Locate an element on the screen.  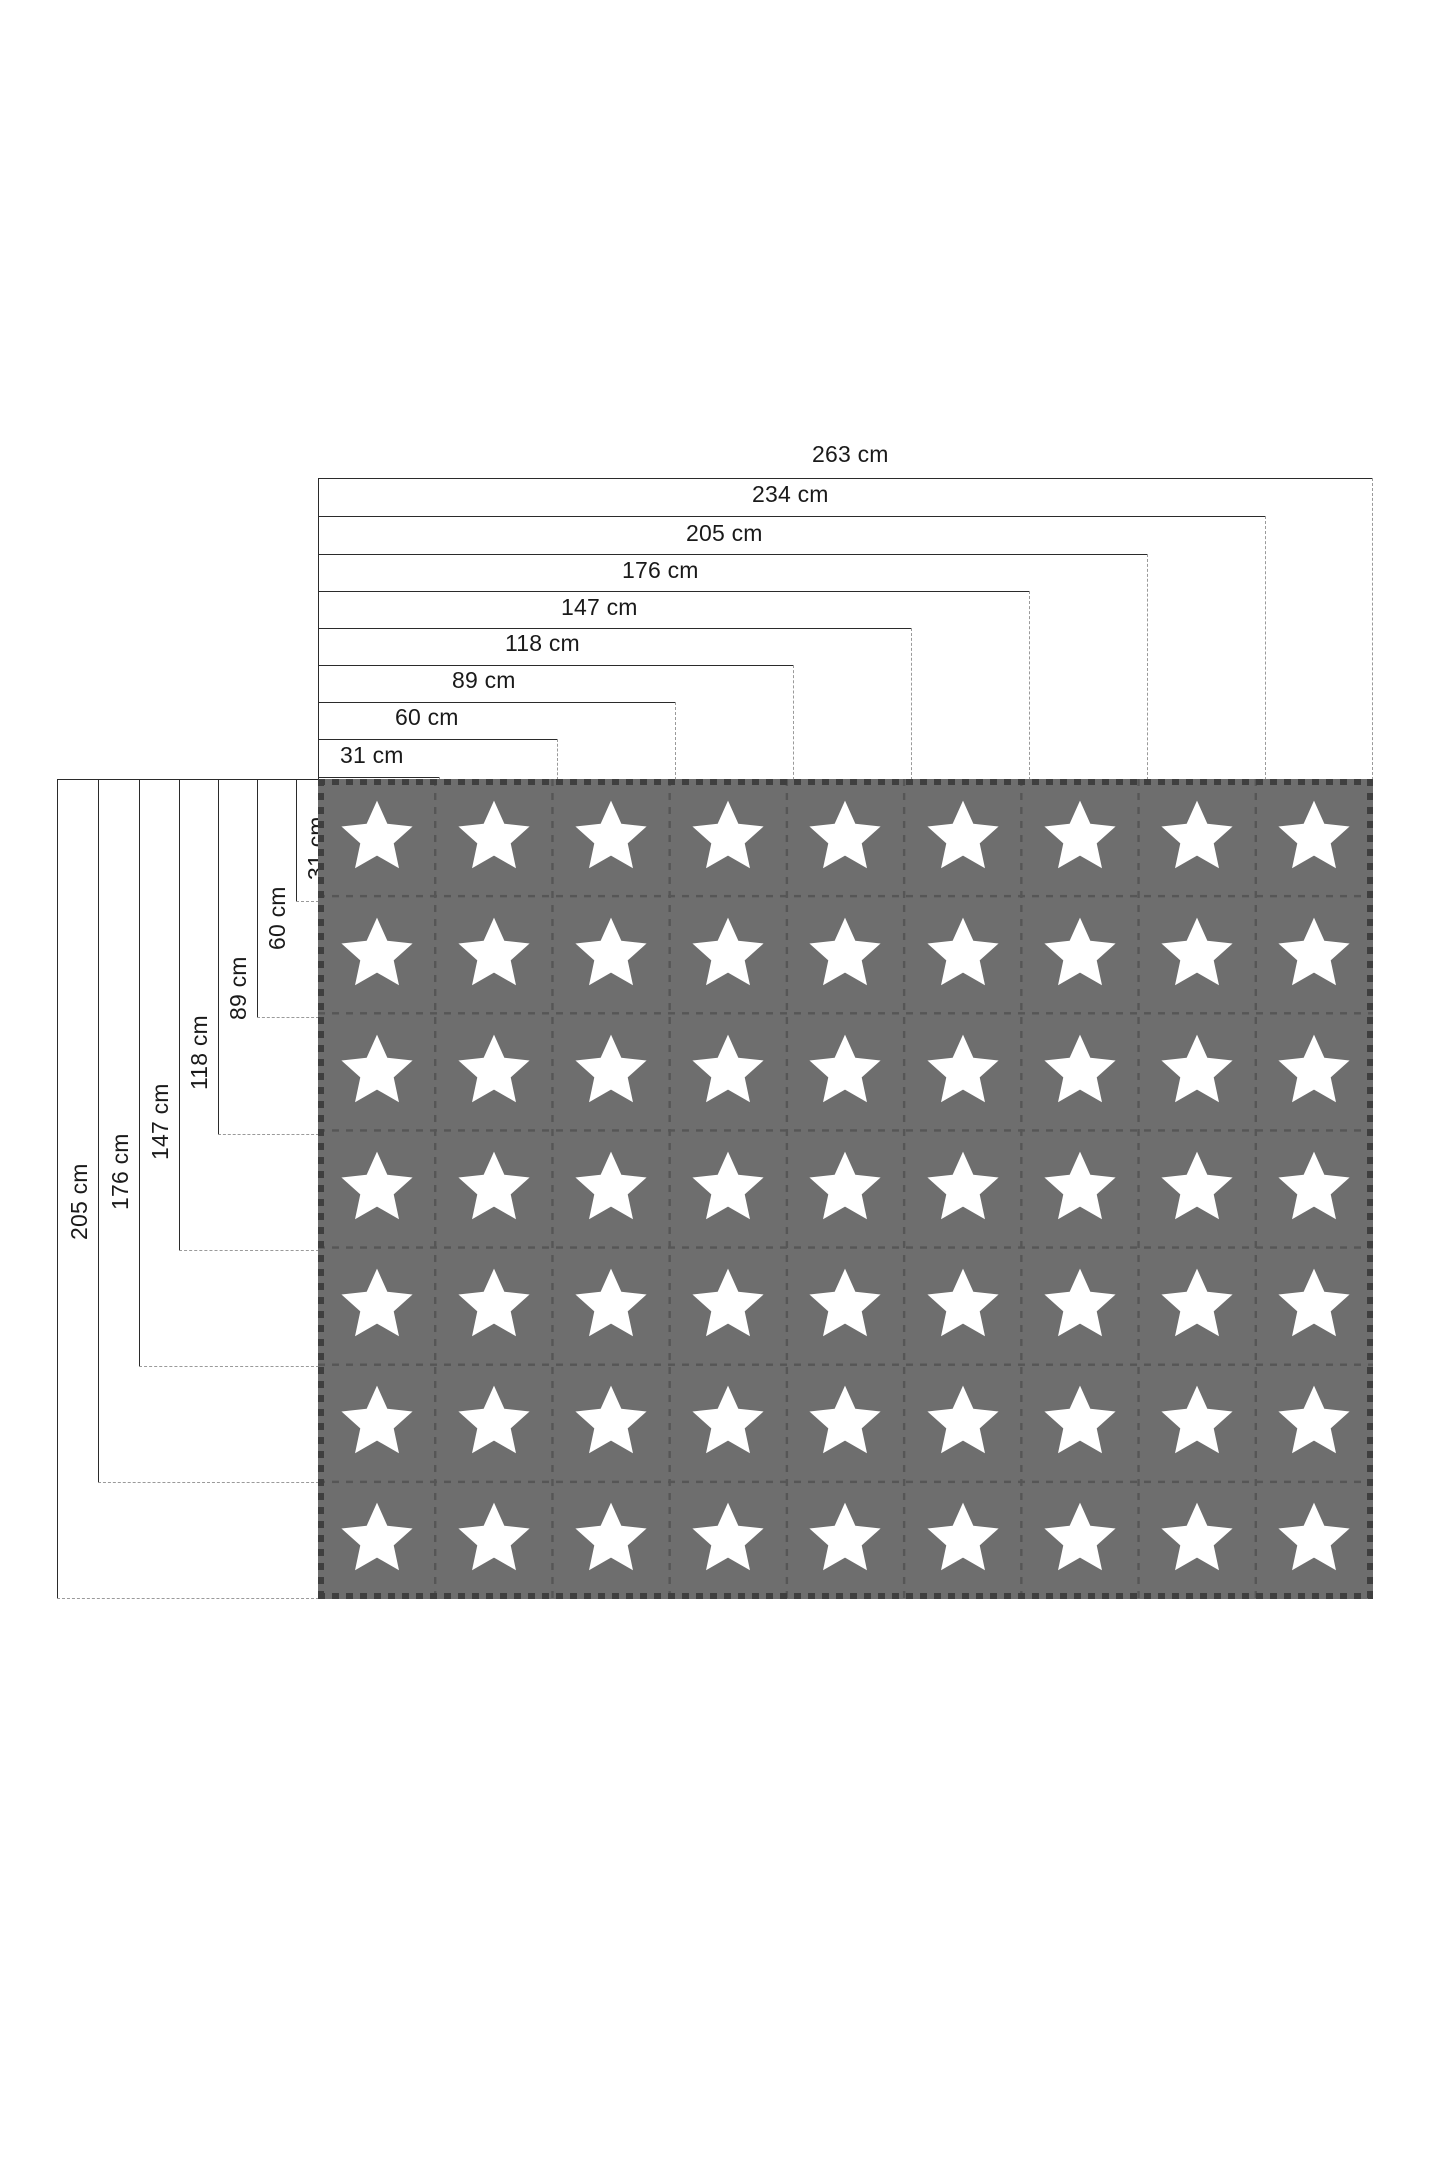
h-dim-label-118: 118 cm is located at coordinates (542, 643).